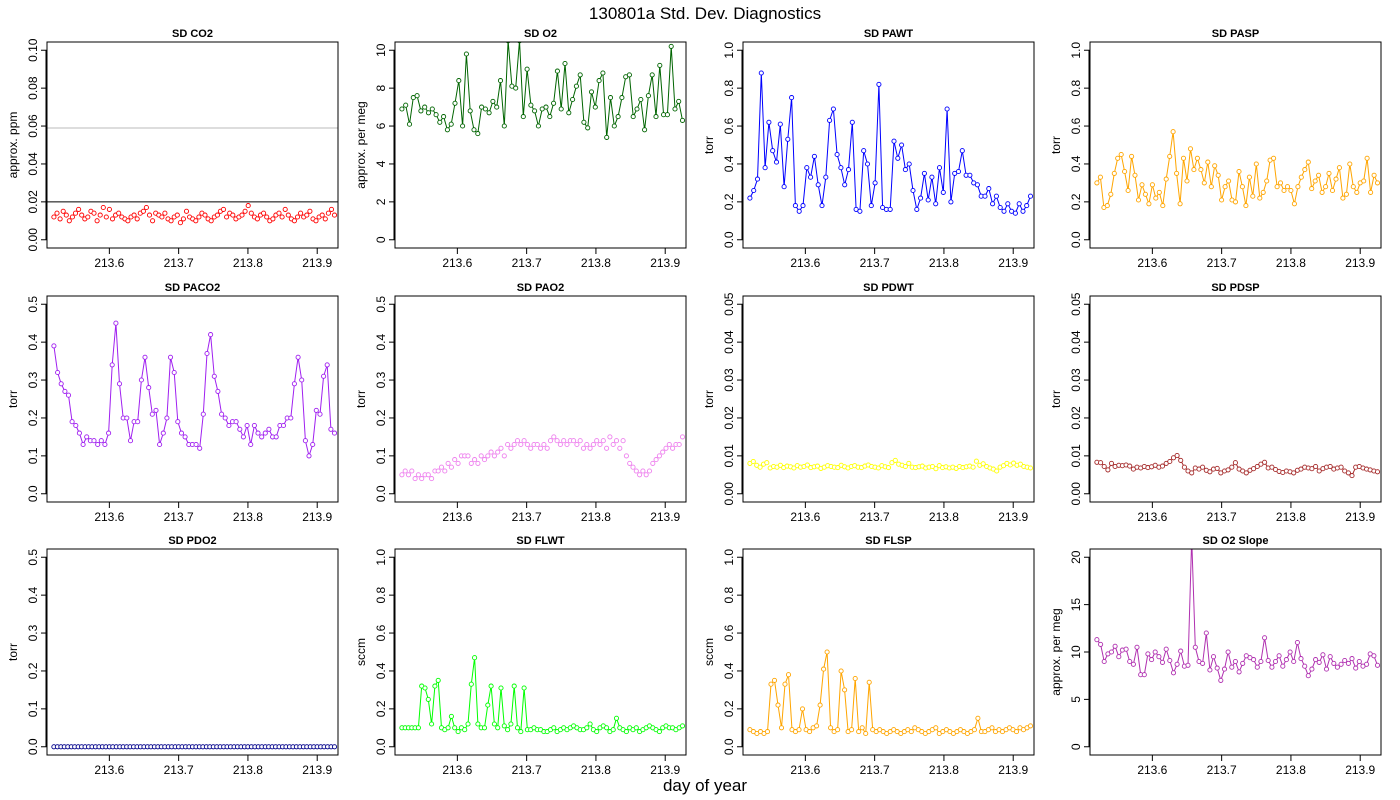  Describe the element at coordinates (890, 143) in the screenshot. I see `series` at that location.